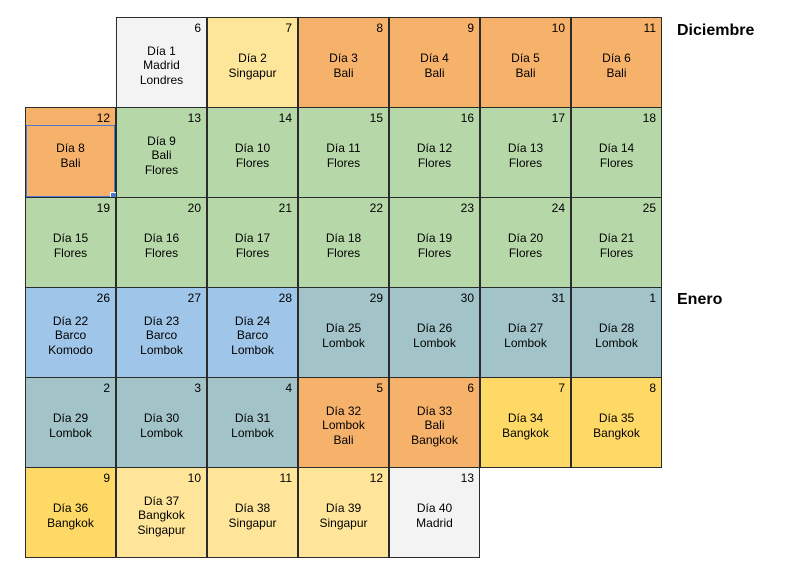 Image resolution: width=807 pixels, height=578 pixels. Describe the element at coordinates (103, 118) in the screenshot. I see `date-number: 12` at that location.